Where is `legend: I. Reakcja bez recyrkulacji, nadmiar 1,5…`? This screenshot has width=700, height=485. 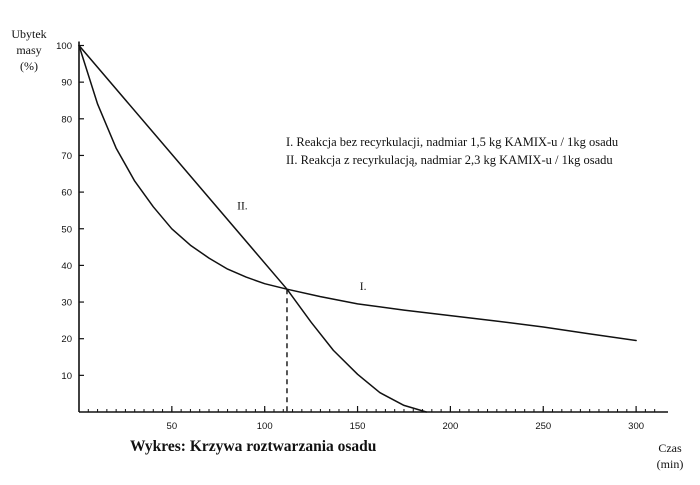
legend: I. Reakcja bez recyrkulacji, nadmiar 1,5… is located at coordinates (452, 151).